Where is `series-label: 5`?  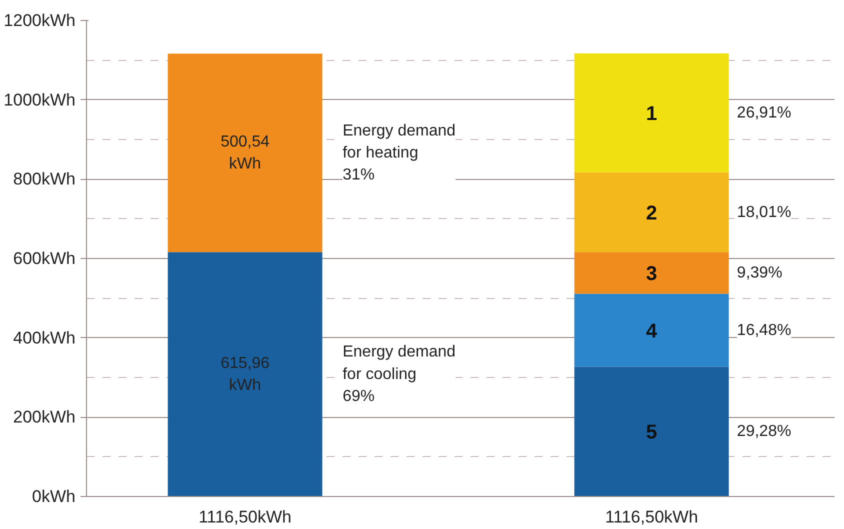
series-label: 5 is located at coordinates (652, 433).